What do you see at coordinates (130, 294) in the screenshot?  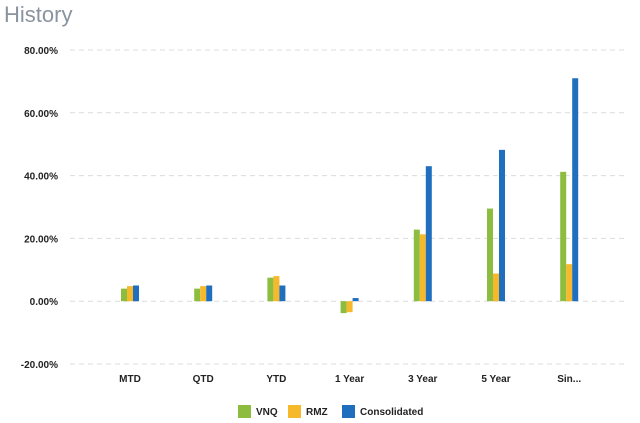 I see `bar-rmz-mtd` at bounding box center [130, 294].